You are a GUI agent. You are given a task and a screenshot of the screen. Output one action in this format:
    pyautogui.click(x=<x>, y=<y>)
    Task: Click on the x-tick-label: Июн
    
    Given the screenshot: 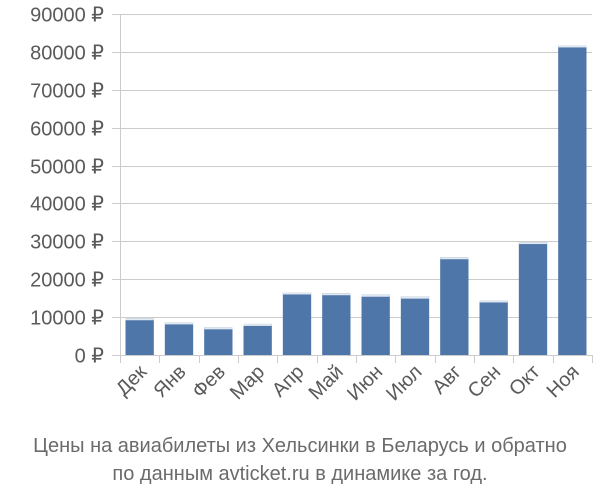 What is the action you would take?
    pyautogui.click(x=365, y=383)
    